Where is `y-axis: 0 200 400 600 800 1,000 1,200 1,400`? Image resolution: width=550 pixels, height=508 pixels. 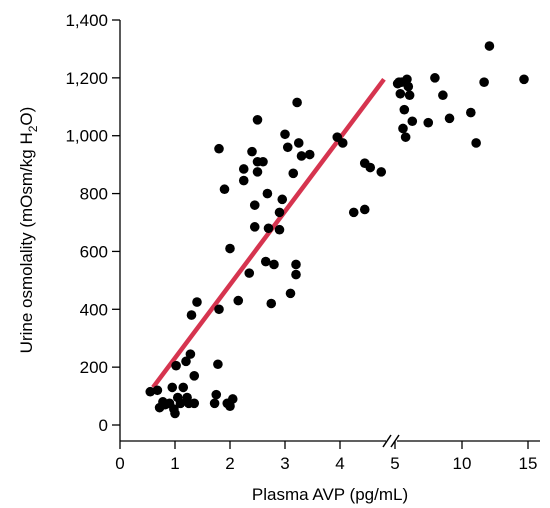 y-axis: 0 200 400 600 800 1,000 1,200 1,400 is located at coordinates (93, 226).